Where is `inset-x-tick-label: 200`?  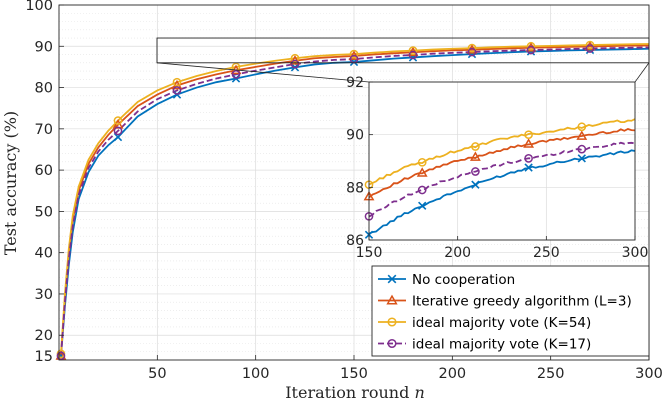 inset-x-tick-label: 200 is located at coordinates (457, 253).